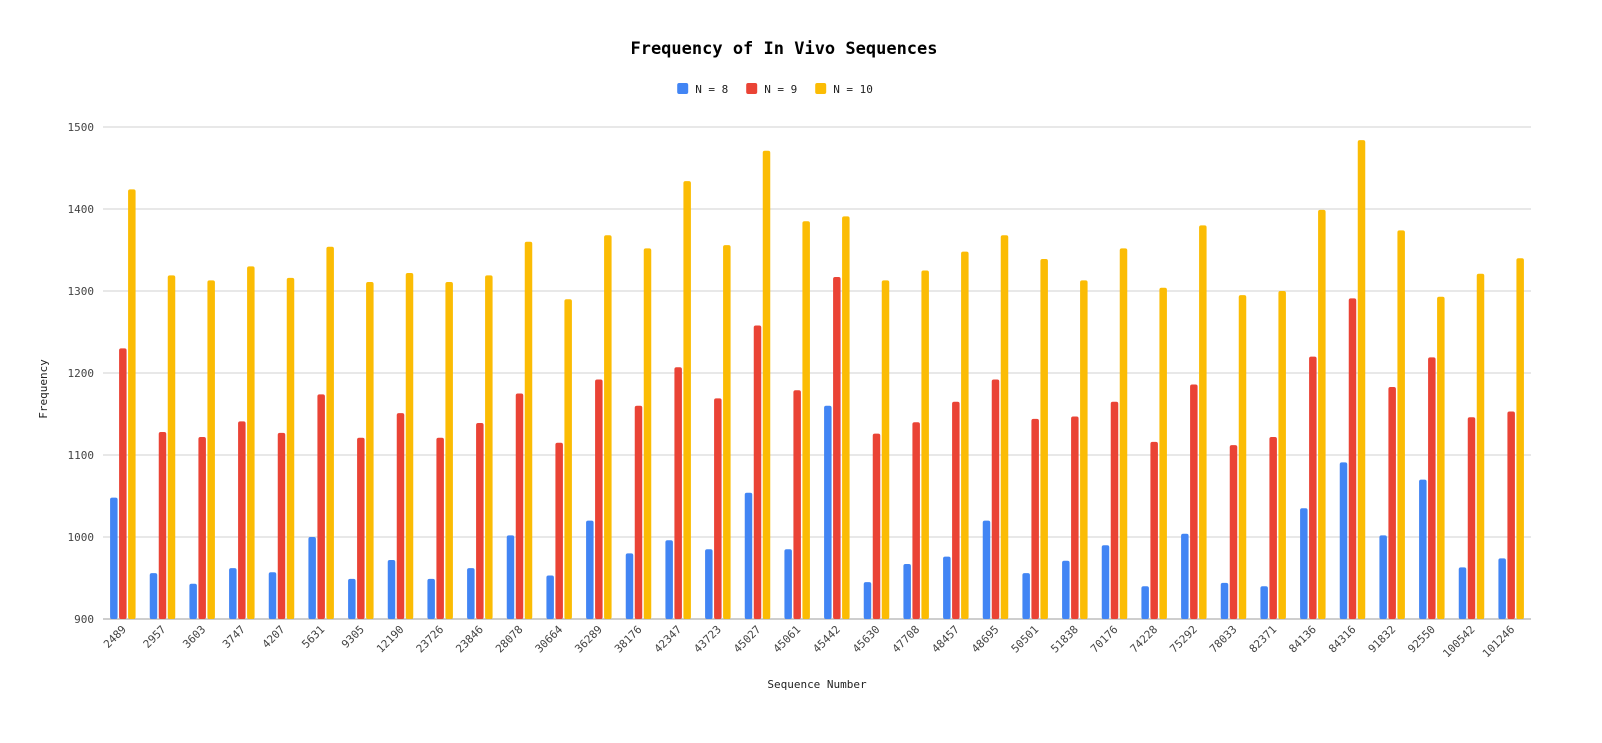  Describe the element at coordinates (1183, 639) in the screenshot. I see `x-tick-label: 75292` at that location.